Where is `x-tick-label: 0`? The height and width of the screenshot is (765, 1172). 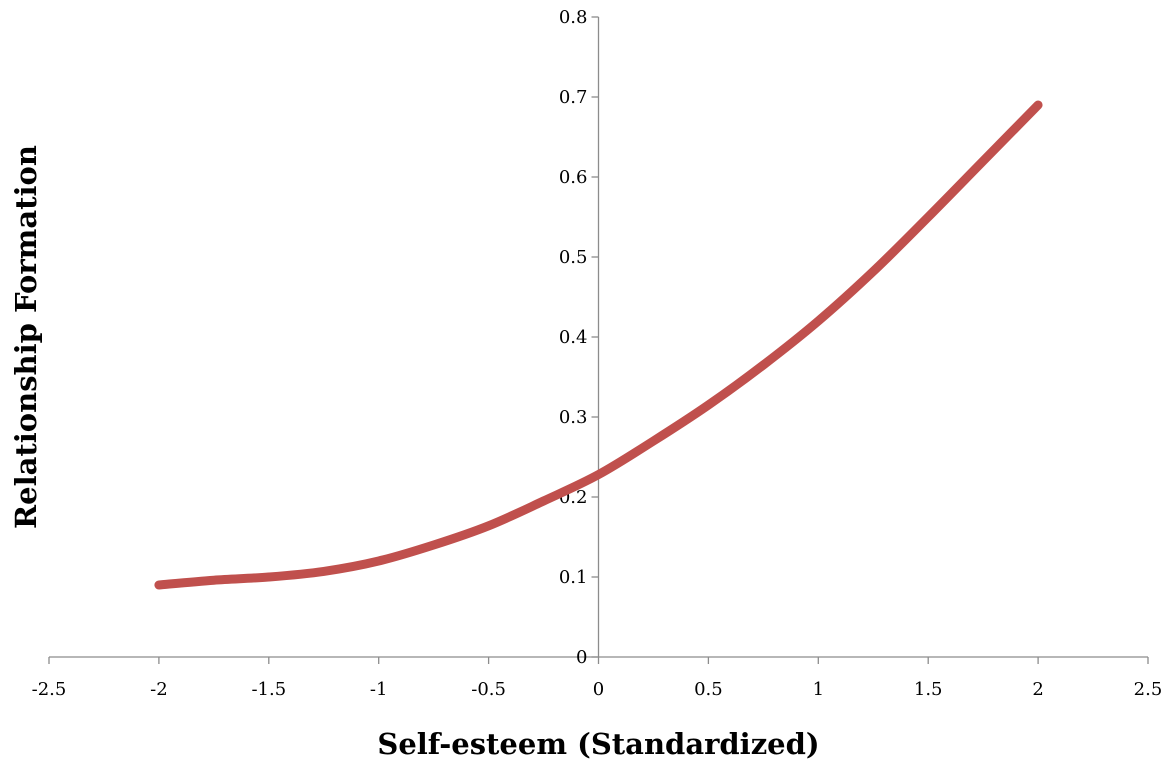
x-tick-label: 0 is located at coordinates (598, 689).